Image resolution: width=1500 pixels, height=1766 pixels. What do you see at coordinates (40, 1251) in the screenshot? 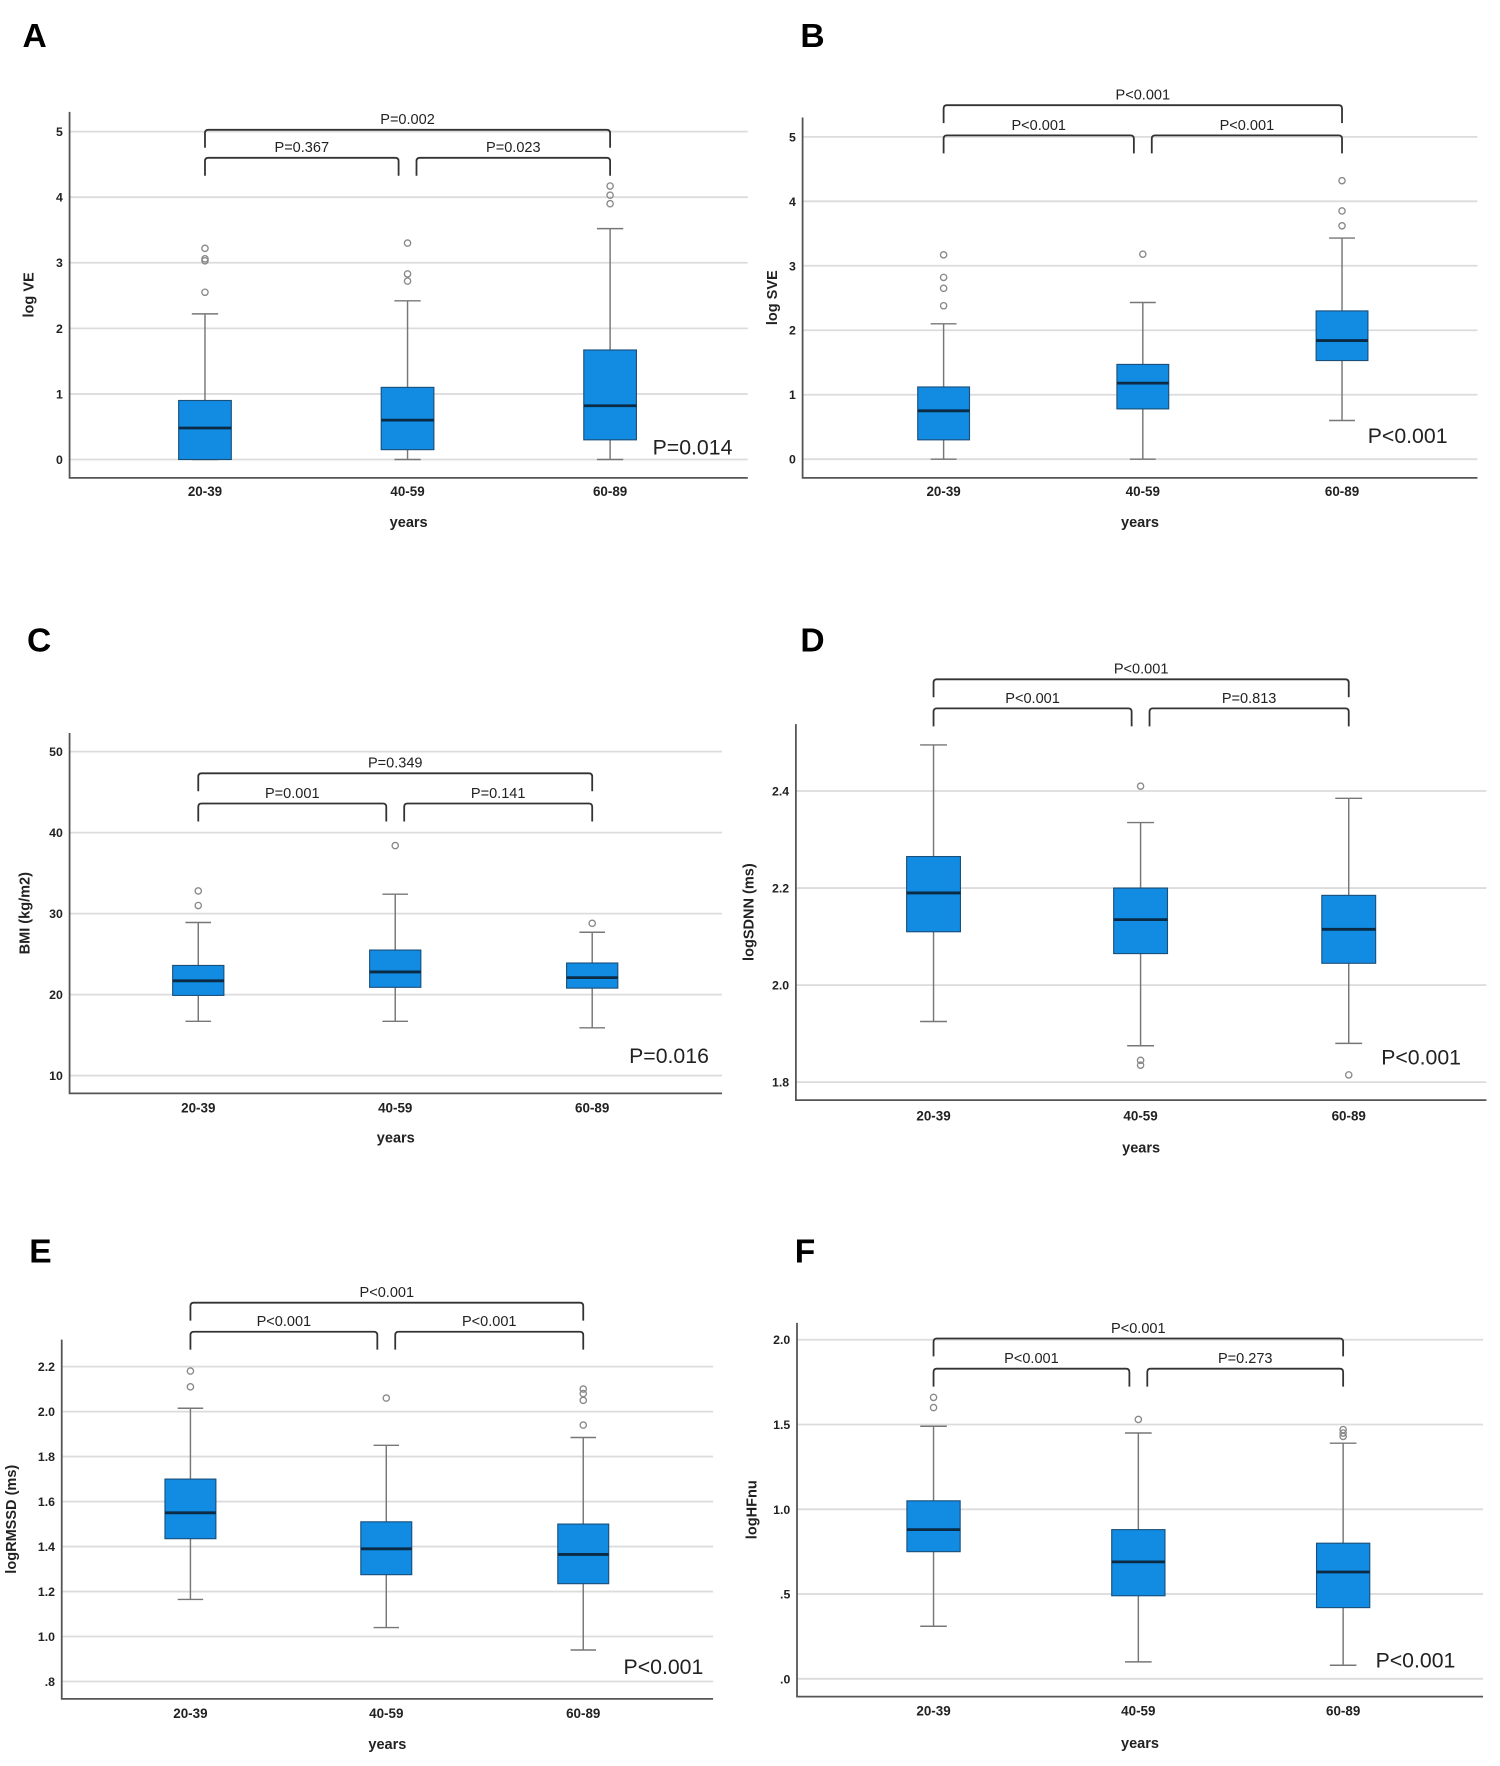
I see `panel-letter: E` at bounding box center [40, 1251].